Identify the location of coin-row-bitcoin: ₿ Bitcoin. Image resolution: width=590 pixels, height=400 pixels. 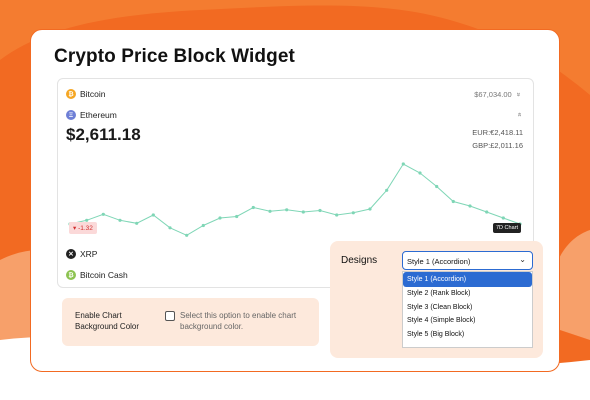
(86, 94).